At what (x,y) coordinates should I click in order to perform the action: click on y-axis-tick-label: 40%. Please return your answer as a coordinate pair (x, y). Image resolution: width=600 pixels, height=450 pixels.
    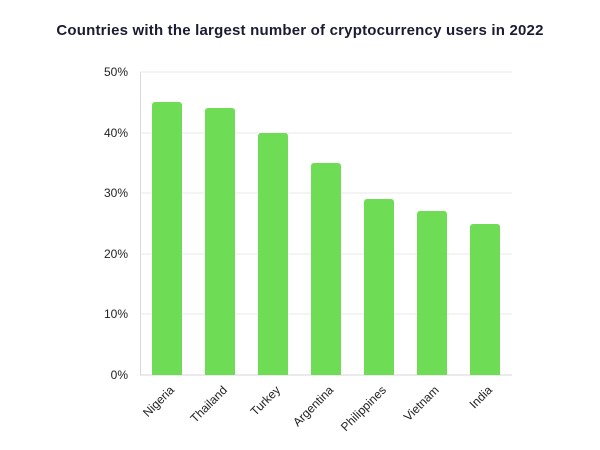
    Looking at the image, I should click on (115, 132).